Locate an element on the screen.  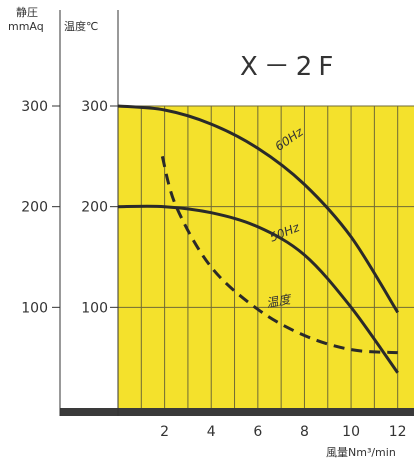
y-right-label: 温度℃ is located at coordinates (81, 26).